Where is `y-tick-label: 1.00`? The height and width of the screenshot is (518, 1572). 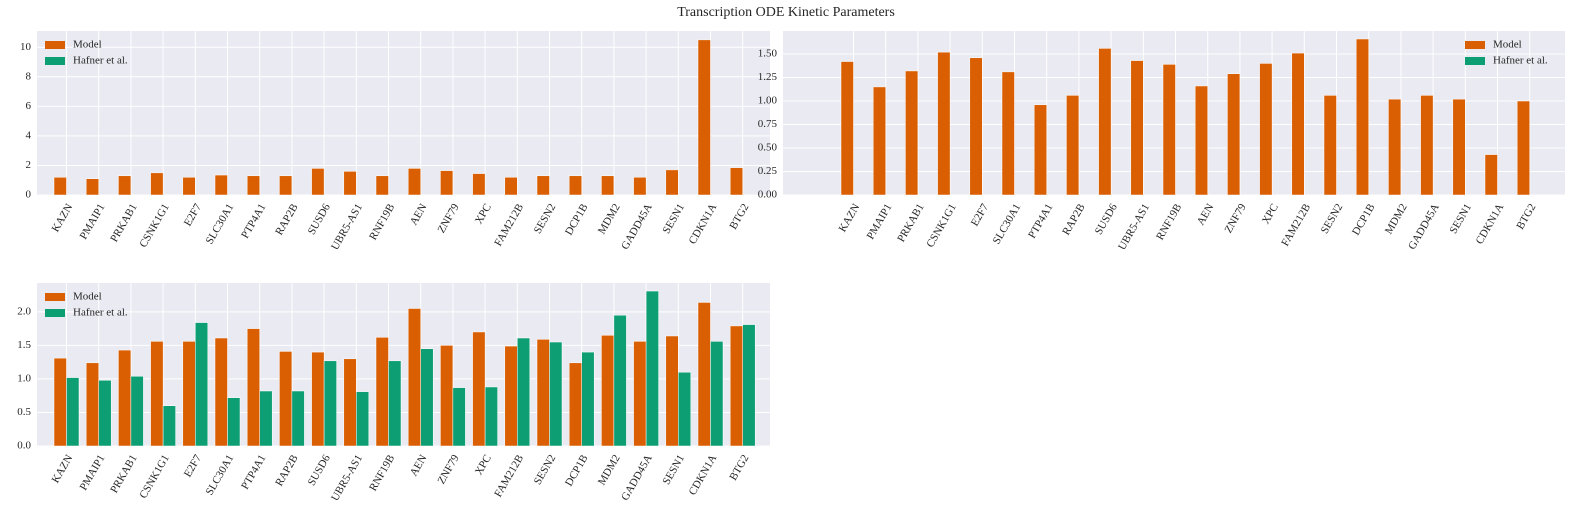 y-tick-label: 1.00 is located at coordinates (768, 101).